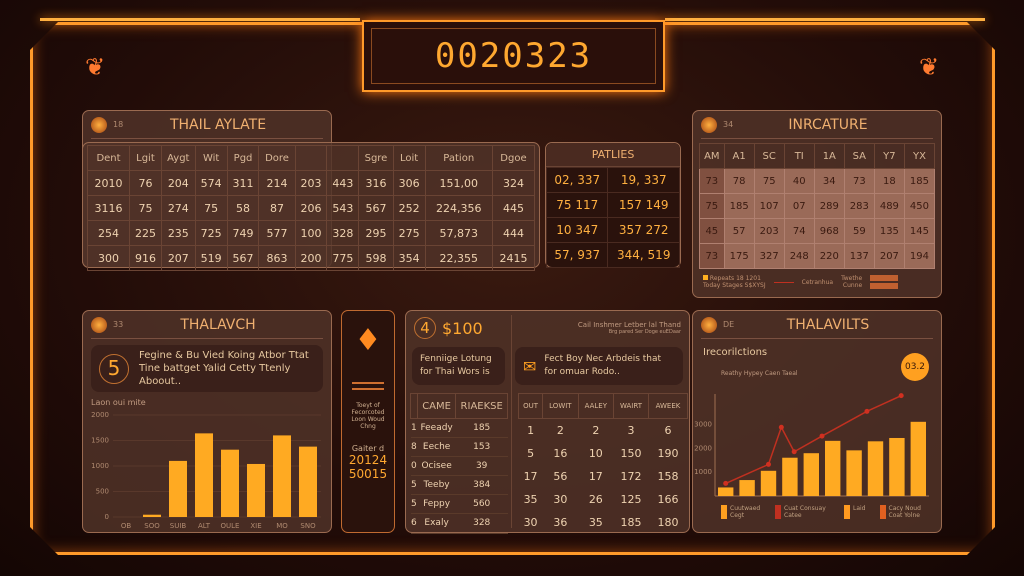  I want to click on table-row: 30 36 35 185 180, so click(603, 522).